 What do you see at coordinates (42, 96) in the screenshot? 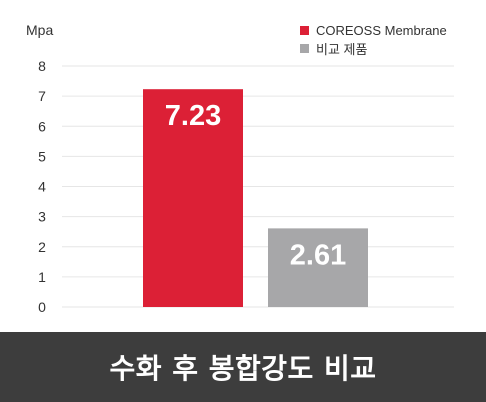
I see `y-tick-label: 7` at bounding box center [42, 96].